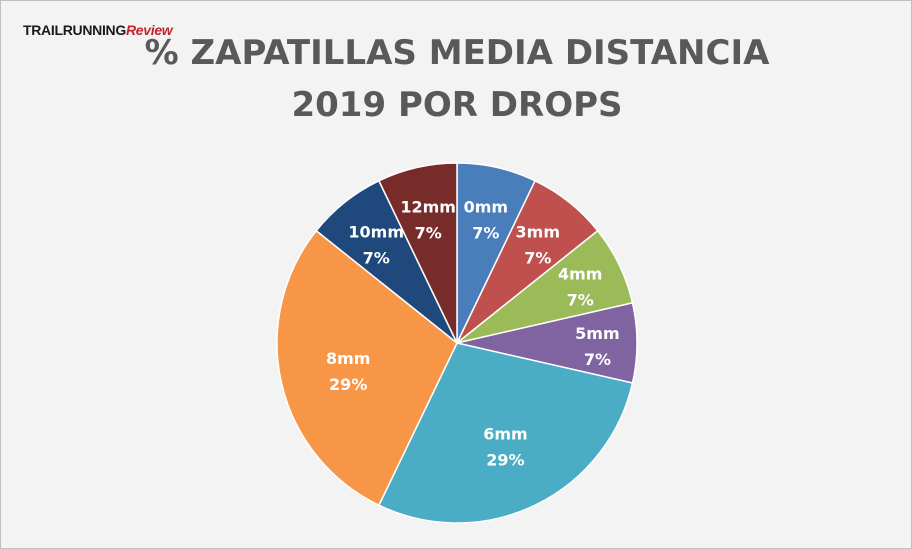 The height and width of the screenshot is (549, 912). What do you see at coordinates (597, 359) in the screenshot?
I see `slice-percent-5mm: 7%` at bounding box center [597, 359].